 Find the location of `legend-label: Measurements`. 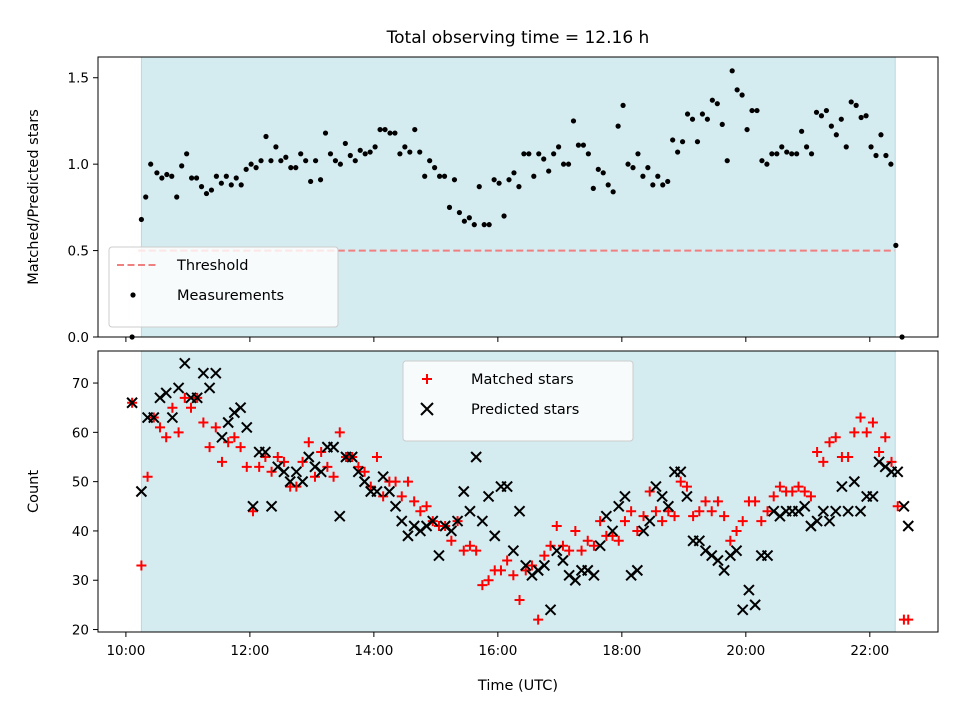

legend-label: Measurements is located at coordinates (230, 296).